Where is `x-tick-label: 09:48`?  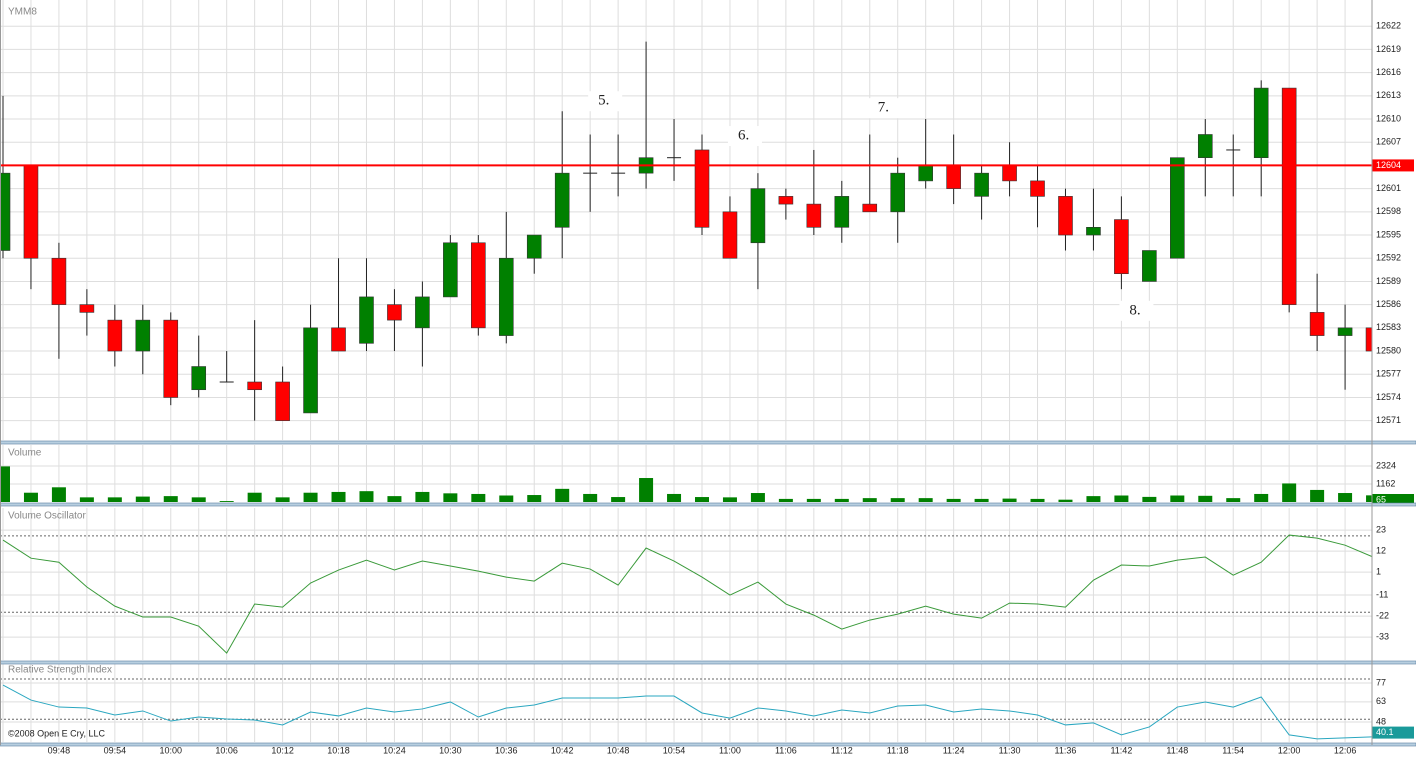 x-tick-label: 09:48 is located at coordinates (59, 750).